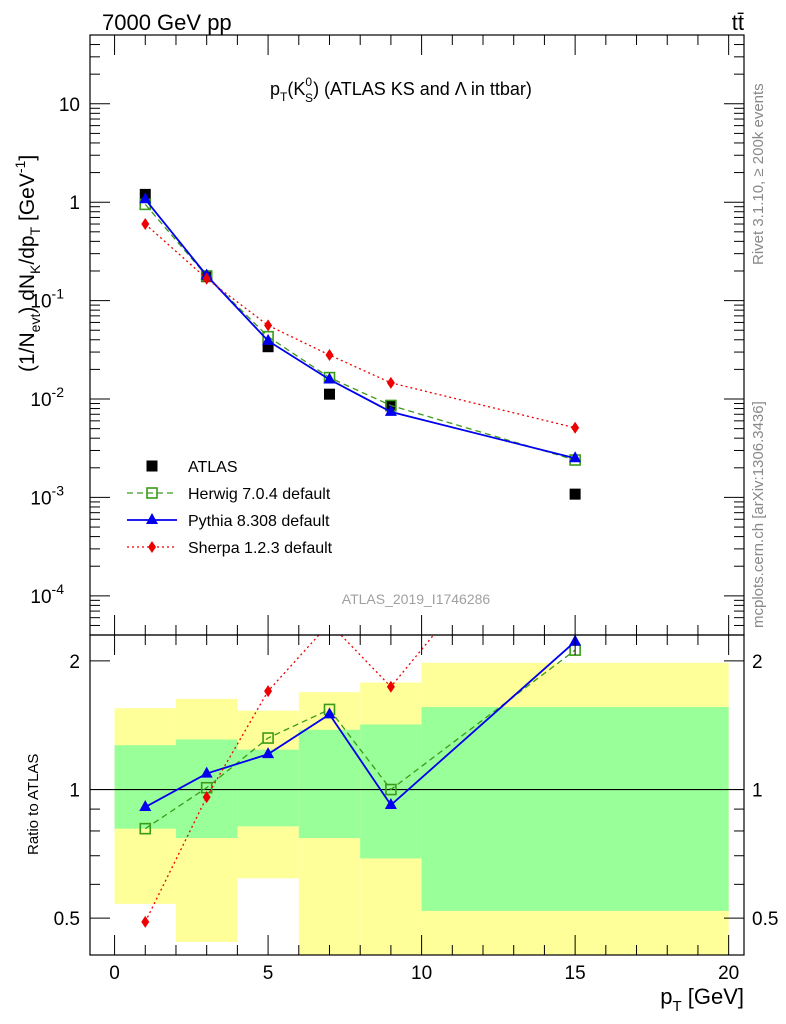  Describe the element at coordinates (738, 22) in the screenshot. I see `header-process-label: tt̄` at that location.